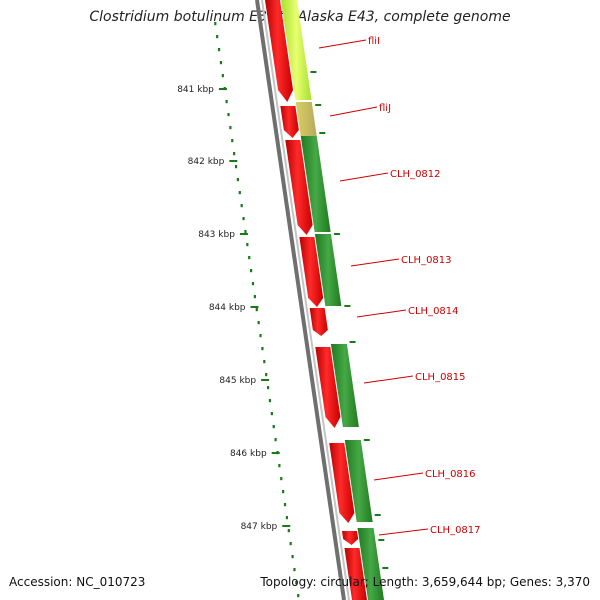 This screenshot has height=600, width=600. What do you see at coordinates (415, 174) in the screenshot?
I see `gene-label: CLH_0812` at bounding box center [415, 174].